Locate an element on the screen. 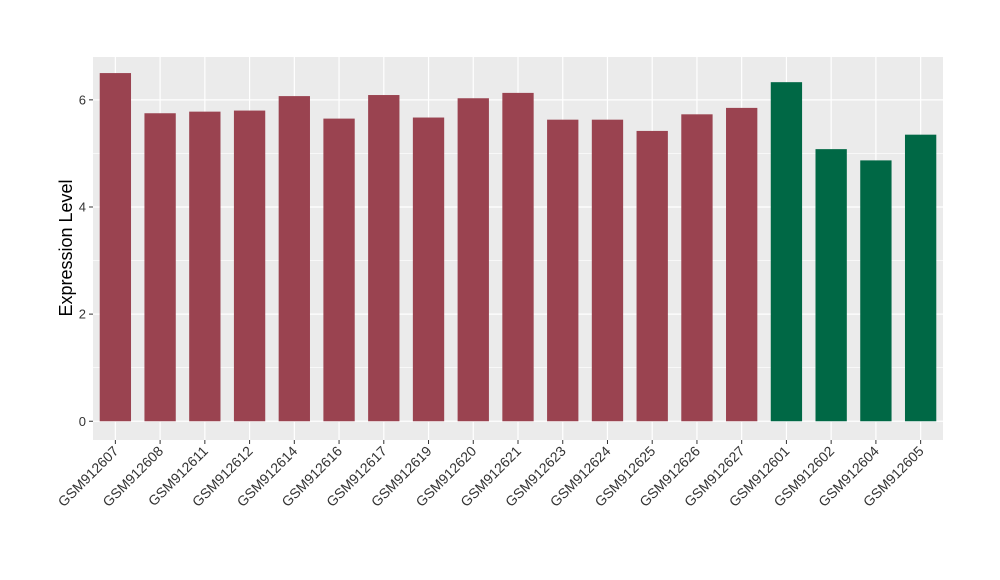  bar-GSM912614 is located at coordinates (294, 259).